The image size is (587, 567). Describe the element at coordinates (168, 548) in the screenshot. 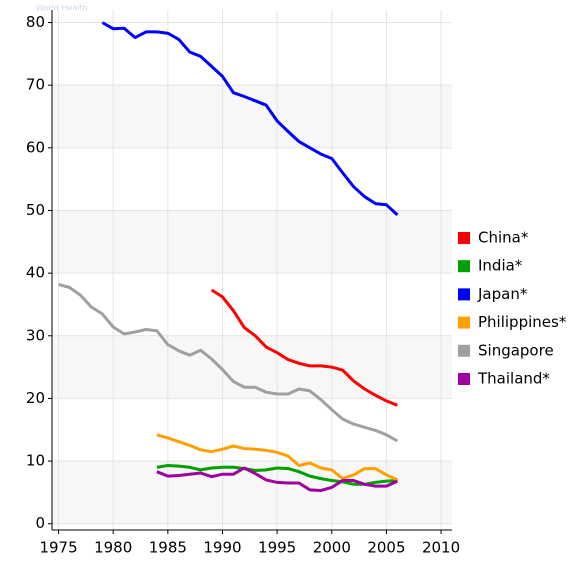

I see `x-tick-label: 1985` at that location.